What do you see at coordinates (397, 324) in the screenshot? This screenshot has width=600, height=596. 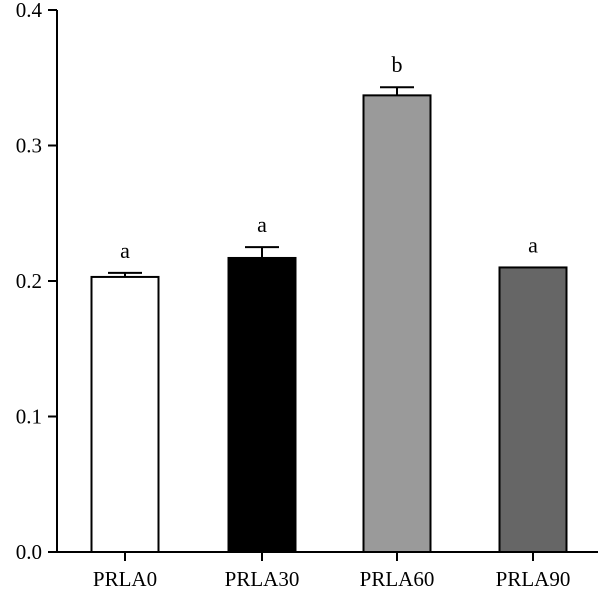 I see `bar-prla60` at bounding box center [397, 324].